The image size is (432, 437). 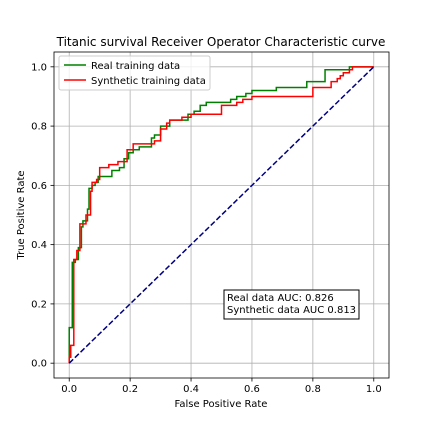 What do you see at coordinates (130, 389) in the screenshot?
I see `x-tick-label-1: 0.2` at bounding box center [130, 389].